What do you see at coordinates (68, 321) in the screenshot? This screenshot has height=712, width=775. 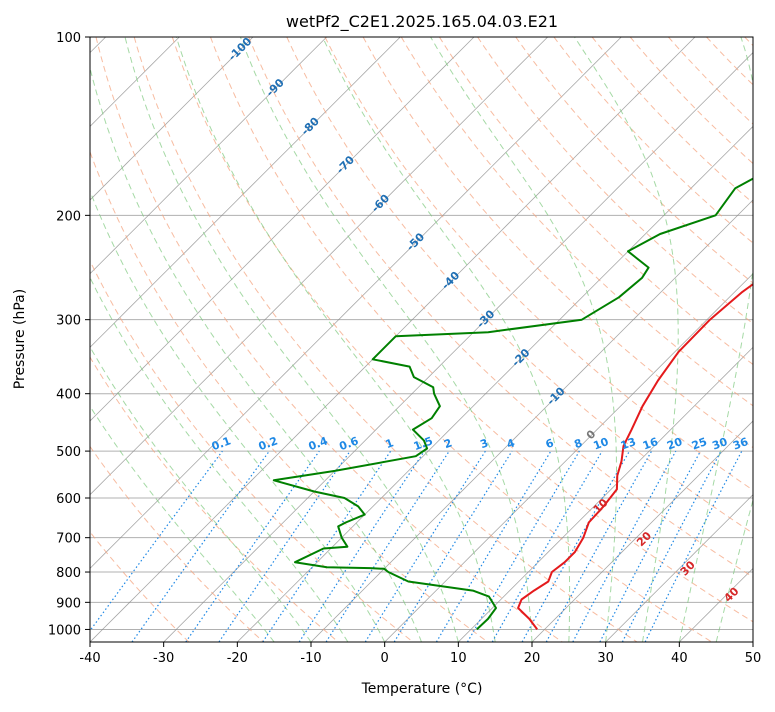 I see `y-tick-label: 300` at bounding box center [68, 321].